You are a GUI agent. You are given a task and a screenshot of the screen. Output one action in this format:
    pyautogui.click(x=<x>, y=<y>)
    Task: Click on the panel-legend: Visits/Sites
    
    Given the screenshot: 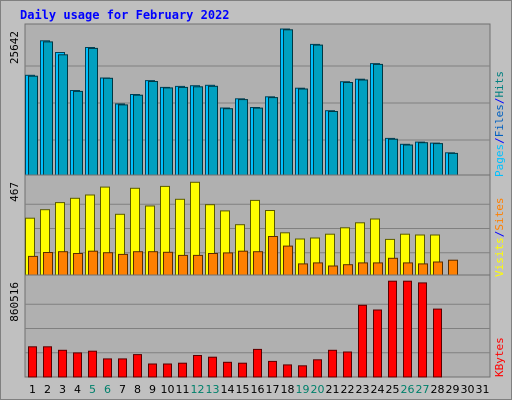 What is the action you would take?
    pyautogui.click(x=499, y=238)
    